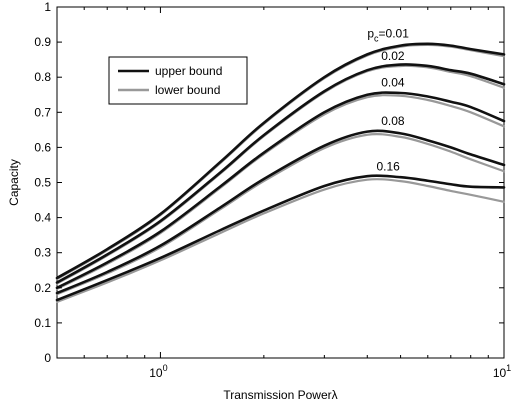 The image size is (513, 404). What do you see at coordinates (388, 167) in the screenshot?
I see `curve-label: 0.16` at bounding box center [388, 167].